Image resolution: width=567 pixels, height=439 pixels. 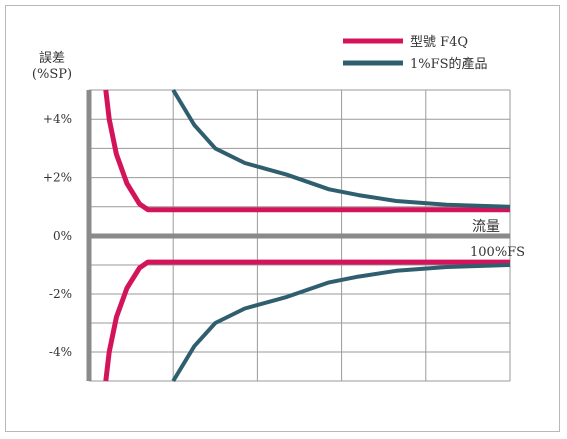 I want to click on y-tick-label: 0%, so click(x=62, y=236).